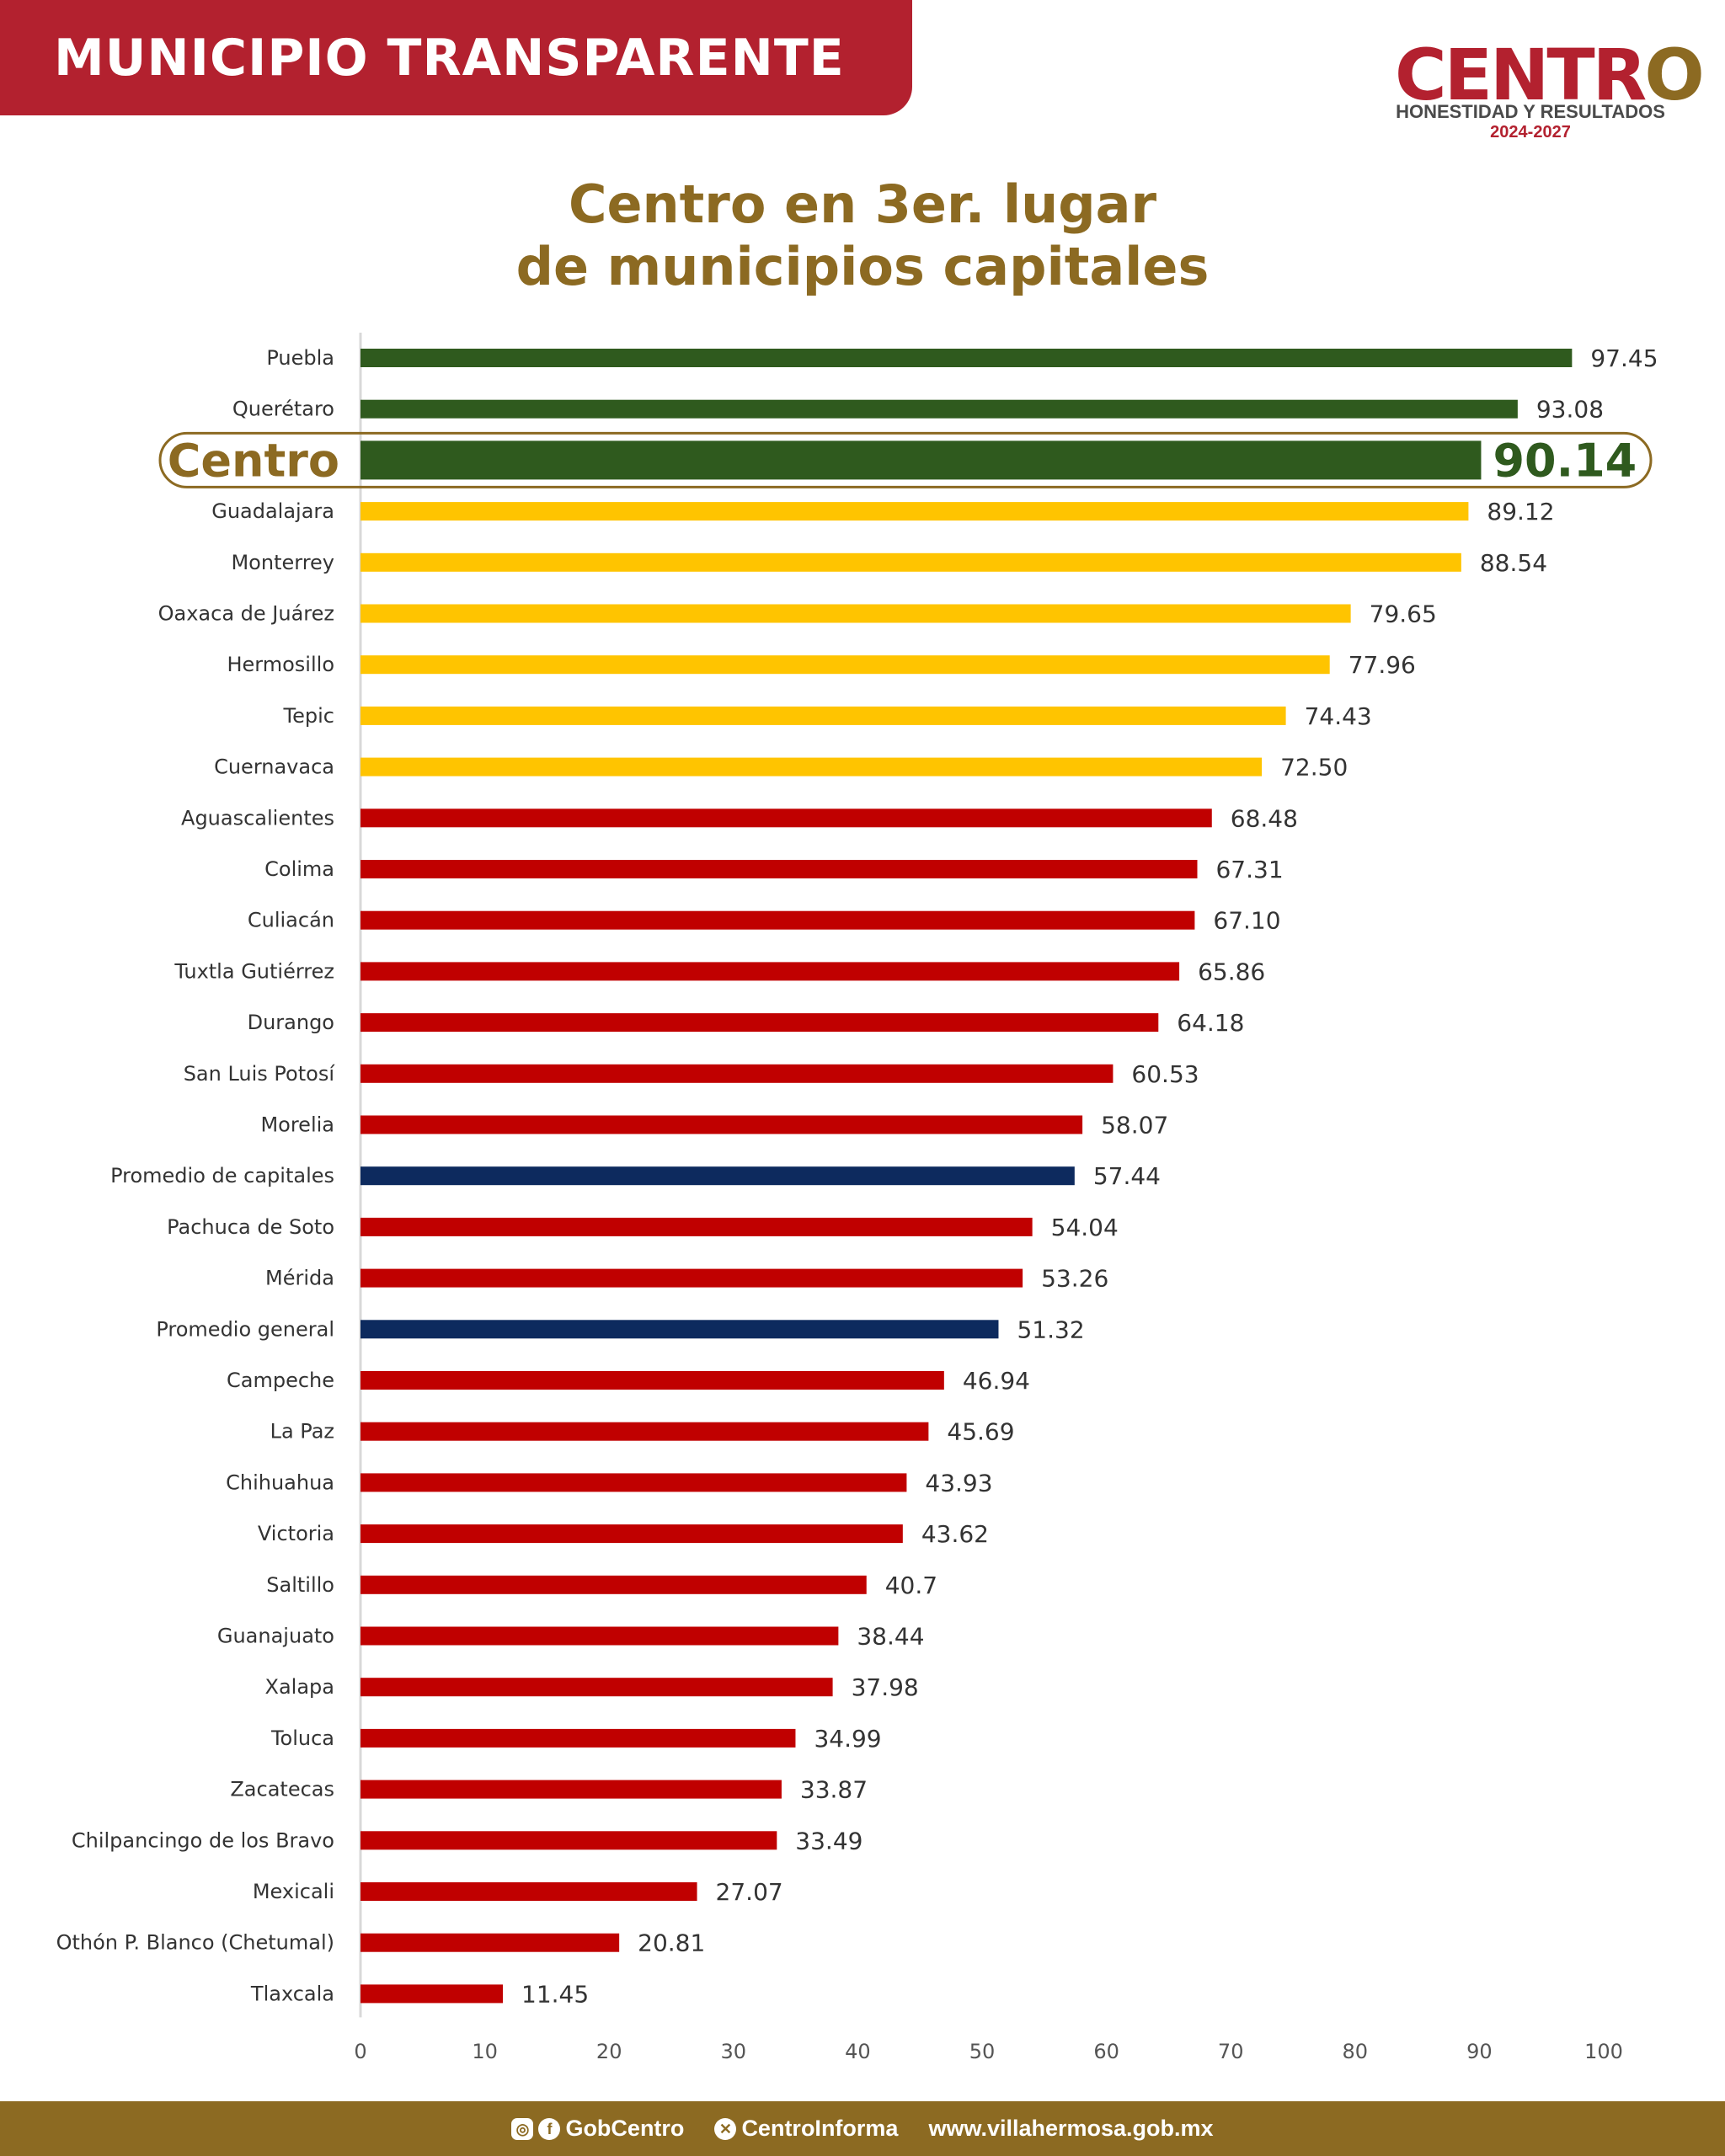 The height and width of the screenshot is (2156, 1725). I want to click on bar-promedio-de-capitales, so click(717, 1176).